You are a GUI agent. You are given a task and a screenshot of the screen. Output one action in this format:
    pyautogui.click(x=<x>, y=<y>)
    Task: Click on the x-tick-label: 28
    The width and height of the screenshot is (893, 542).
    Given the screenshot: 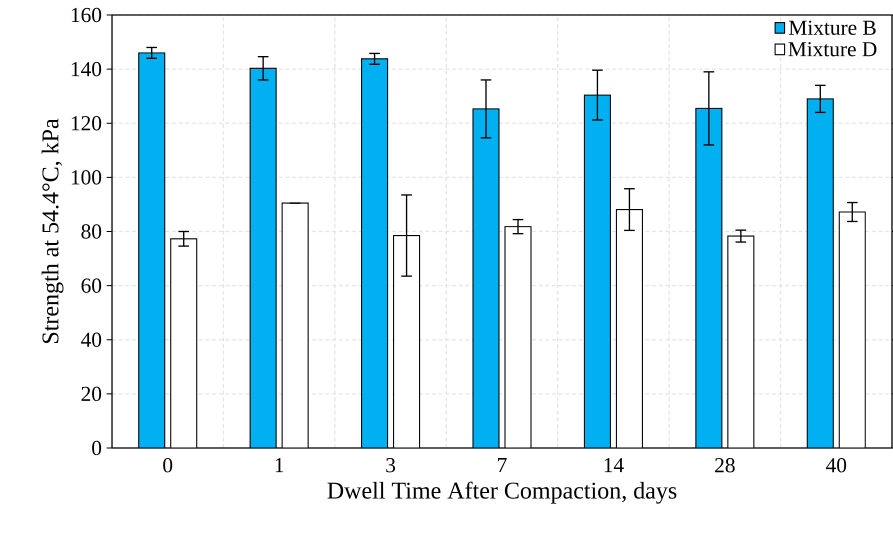 What is the action you would take?
    pyautogui.click(x=725, y=465)
    